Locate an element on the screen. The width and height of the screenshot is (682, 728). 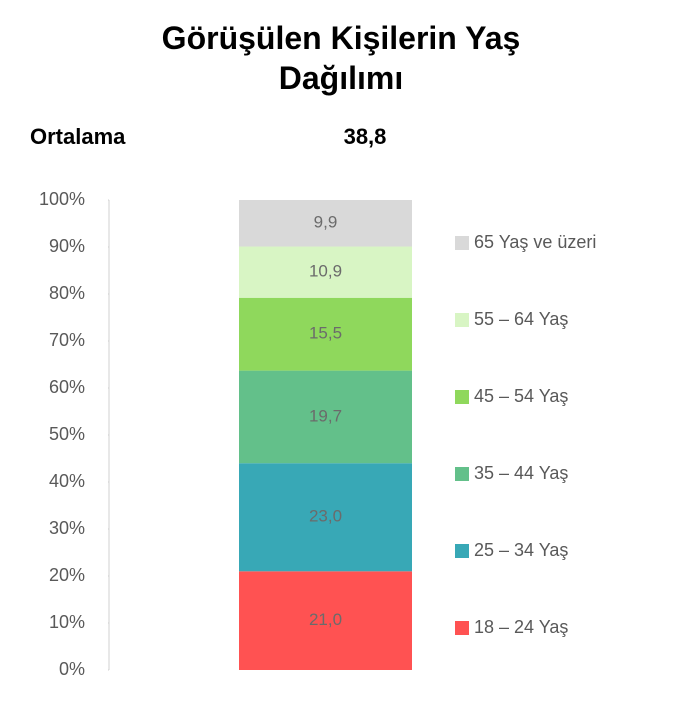
y-tick-label: 30% is located at coordinates (67, 528).